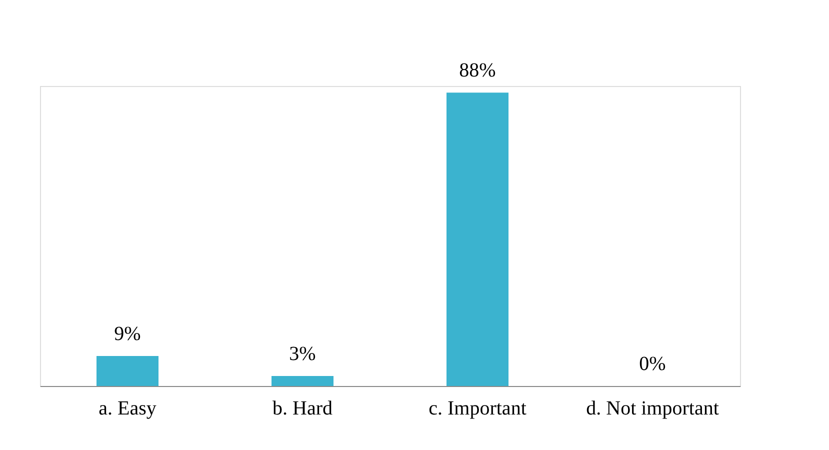 The width and height of the screenshot is (829, 450). I want to click on x-tick-label: d. Not important, so click(653, 409).